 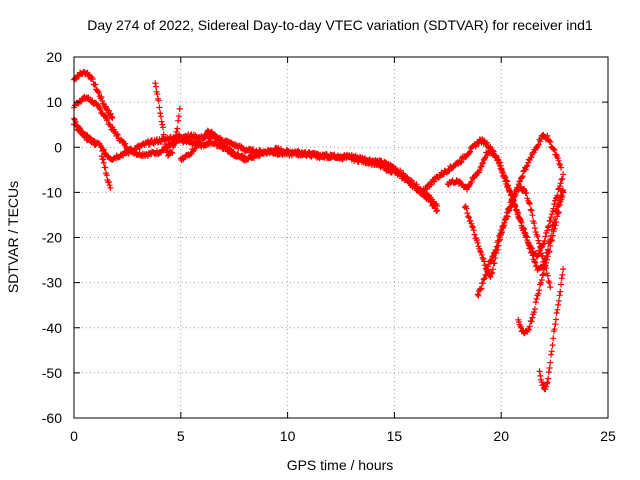 What do you see at coordinates (13, 237) in the screenshot?
I see `y-axis-label: SDTVAR / TECUs` at bounding box center [13, 237].